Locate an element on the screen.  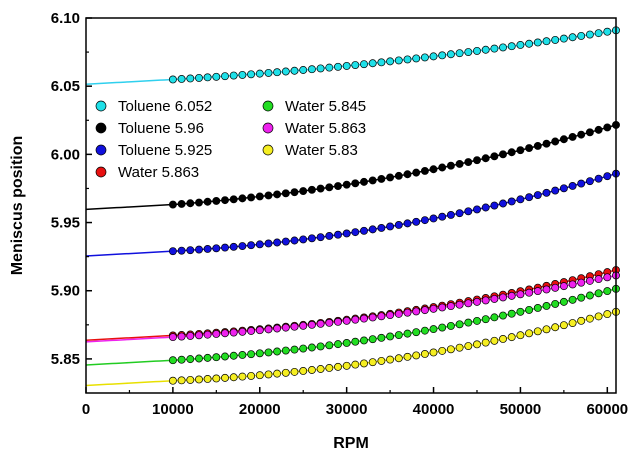
y-tick-label: 5.85 is located at coordinates (65, 359).